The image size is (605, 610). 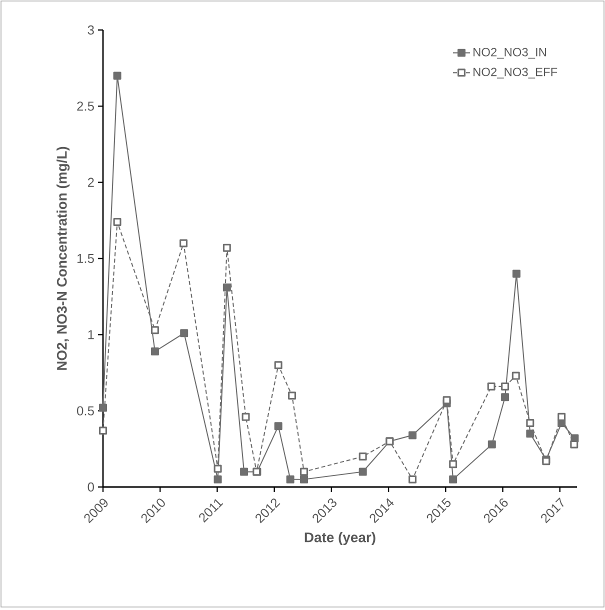 I want to click on legend-label: NO2_NO3_EFF, so click(x=516, y=73).